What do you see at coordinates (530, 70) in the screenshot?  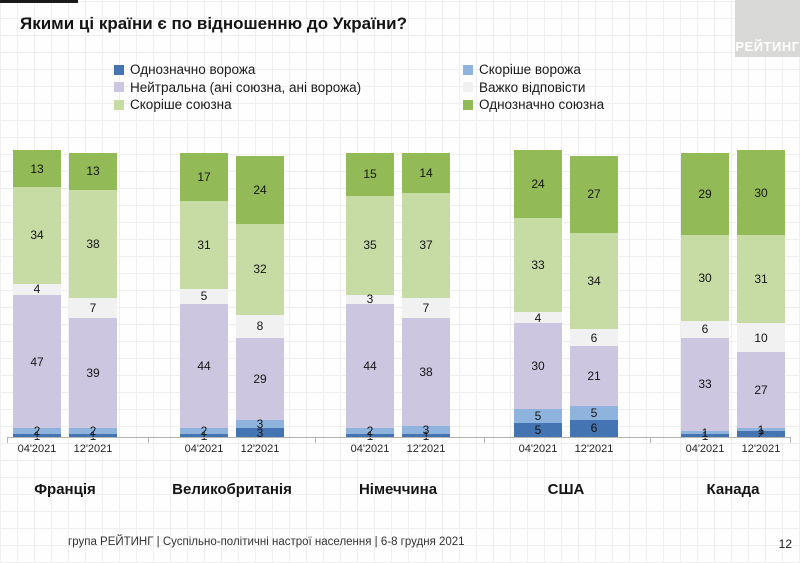 I see `legend-label-rather-hostile: Скоріше ворожа` at bounding box center [530, 70].